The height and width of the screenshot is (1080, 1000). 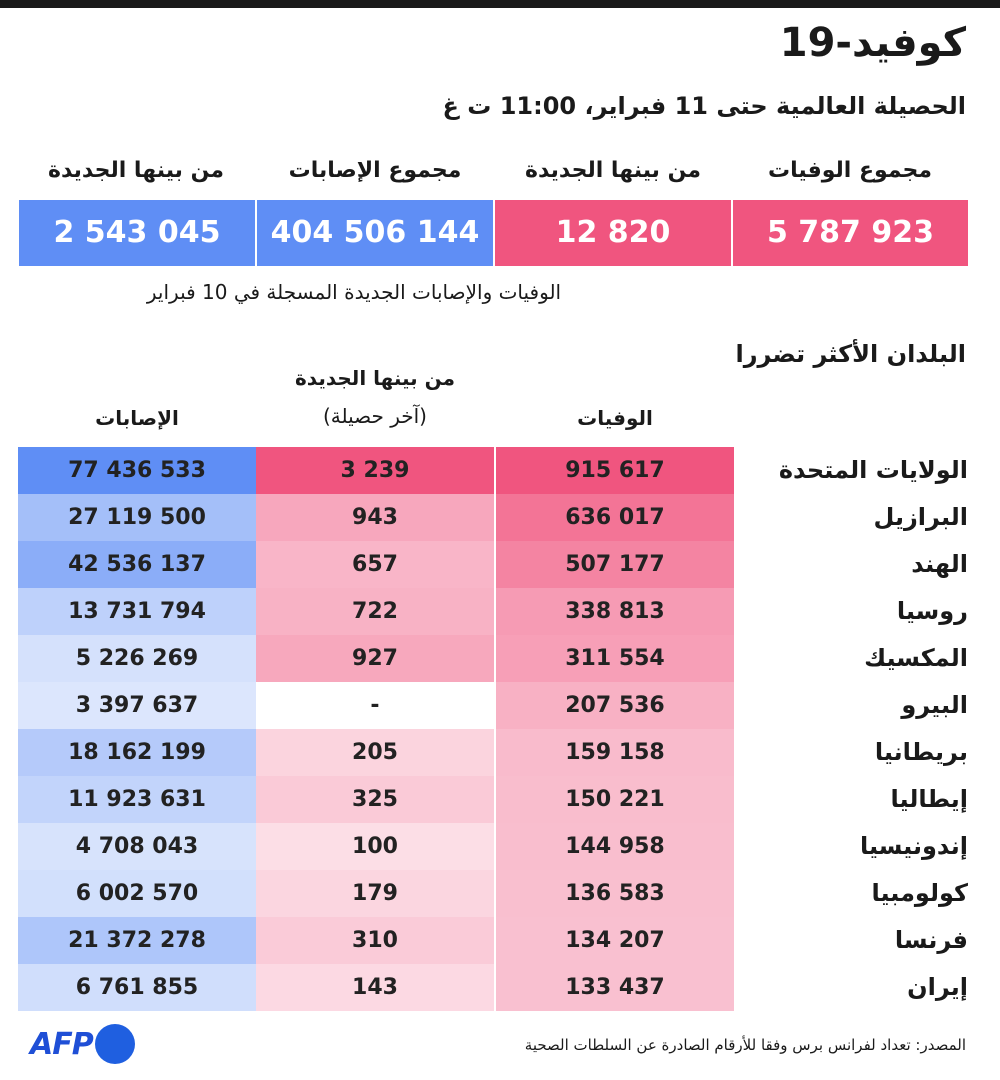 What do you see at coordinates (615, 470) in the screenshot?
I see `deaths-cell: 915 617` at bounding box center [615, 470].